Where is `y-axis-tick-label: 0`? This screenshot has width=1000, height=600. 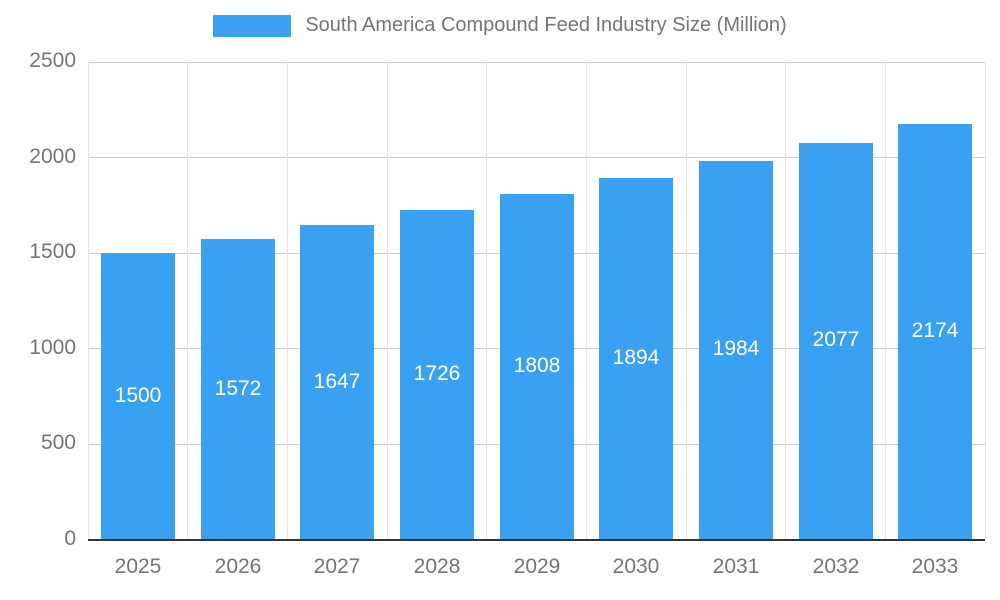
y-axis-tick-label: 0 is located at coordinates (70, 538).